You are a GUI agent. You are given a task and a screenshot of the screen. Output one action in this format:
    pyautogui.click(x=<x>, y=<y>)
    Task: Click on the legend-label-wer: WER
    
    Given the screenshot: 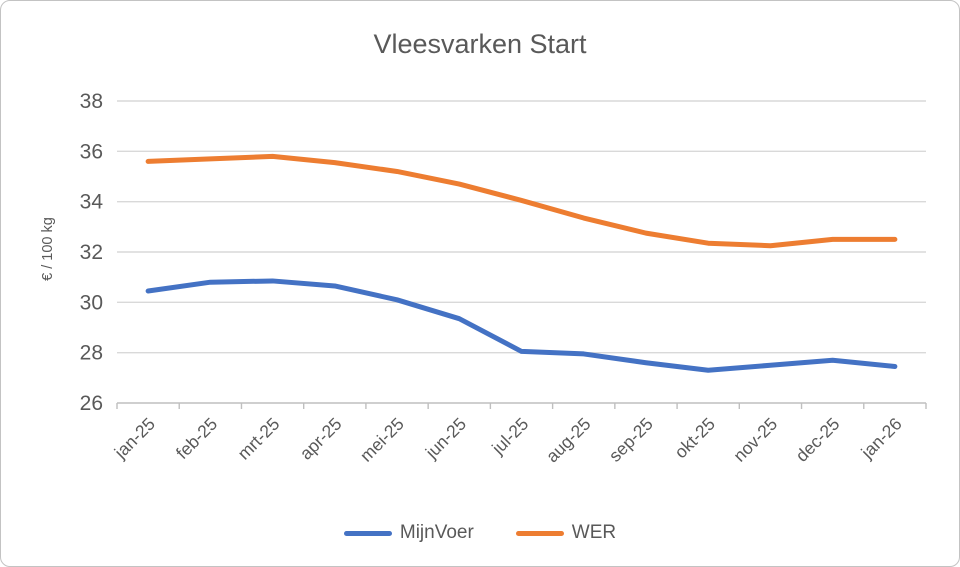 What is the action you would take?
    pyautogui.click(x=594, y=532)
    